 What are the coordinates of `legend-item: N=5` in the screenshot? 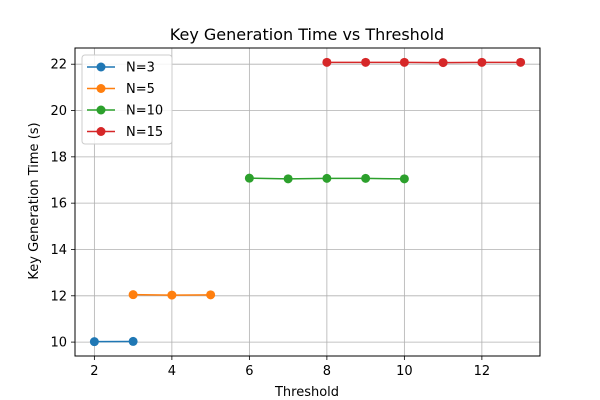 It's located at (121, 89).